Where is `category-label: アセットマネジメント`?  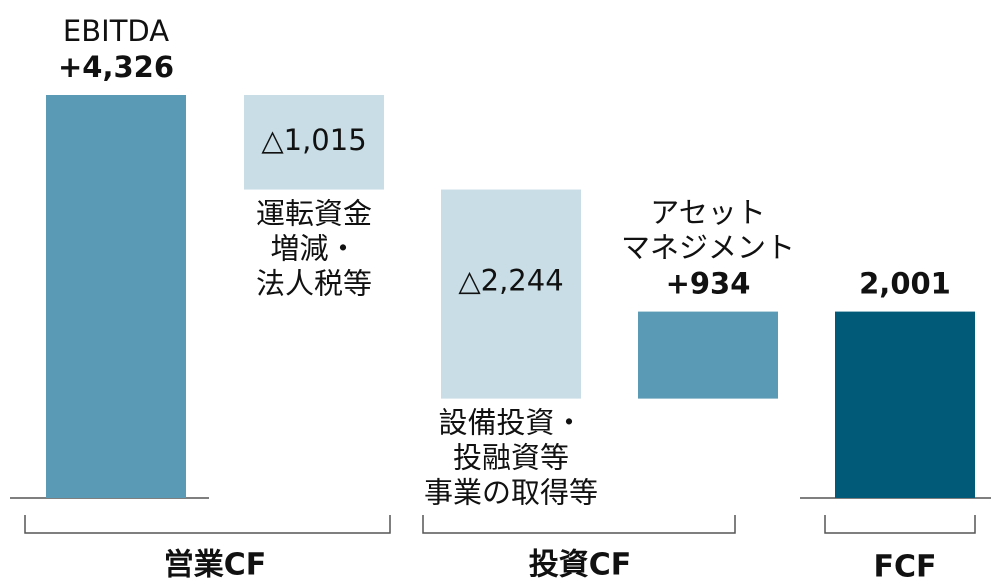 category-label: アセットマネジメント is located at coordinates (708, 230).